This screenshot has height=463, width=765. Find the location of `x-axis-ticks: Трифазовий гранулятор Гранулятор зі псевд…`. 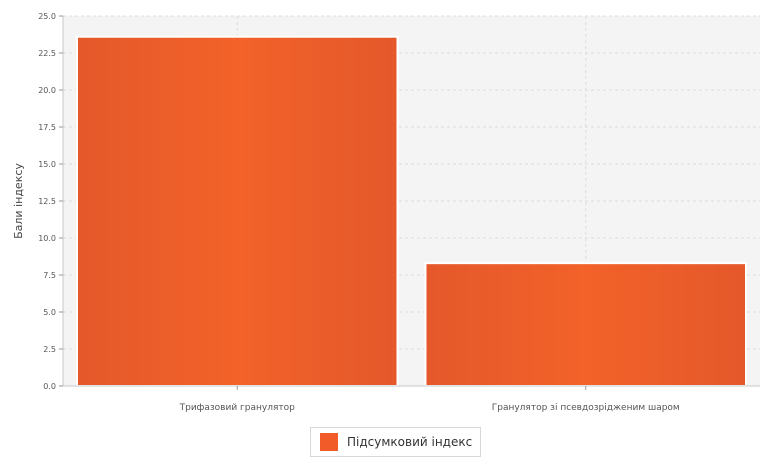

x-axis-ticks: Трифазовий гранулятор Гранулятор зі псевд… is located at coordinates (429, 399).